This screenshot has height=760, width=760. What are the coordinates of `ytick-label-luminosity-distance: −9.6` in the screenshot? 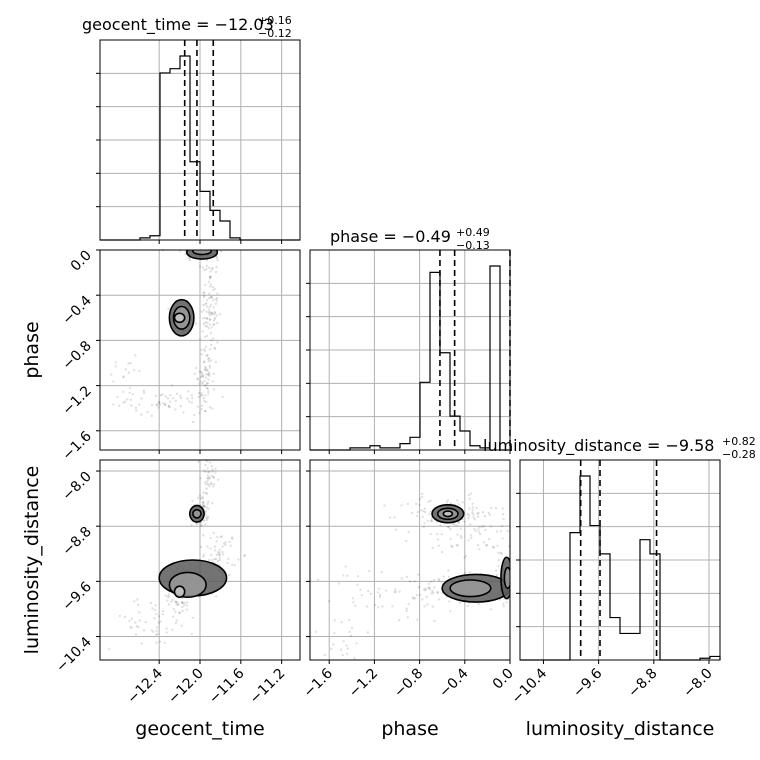 It's located at (76, 596).